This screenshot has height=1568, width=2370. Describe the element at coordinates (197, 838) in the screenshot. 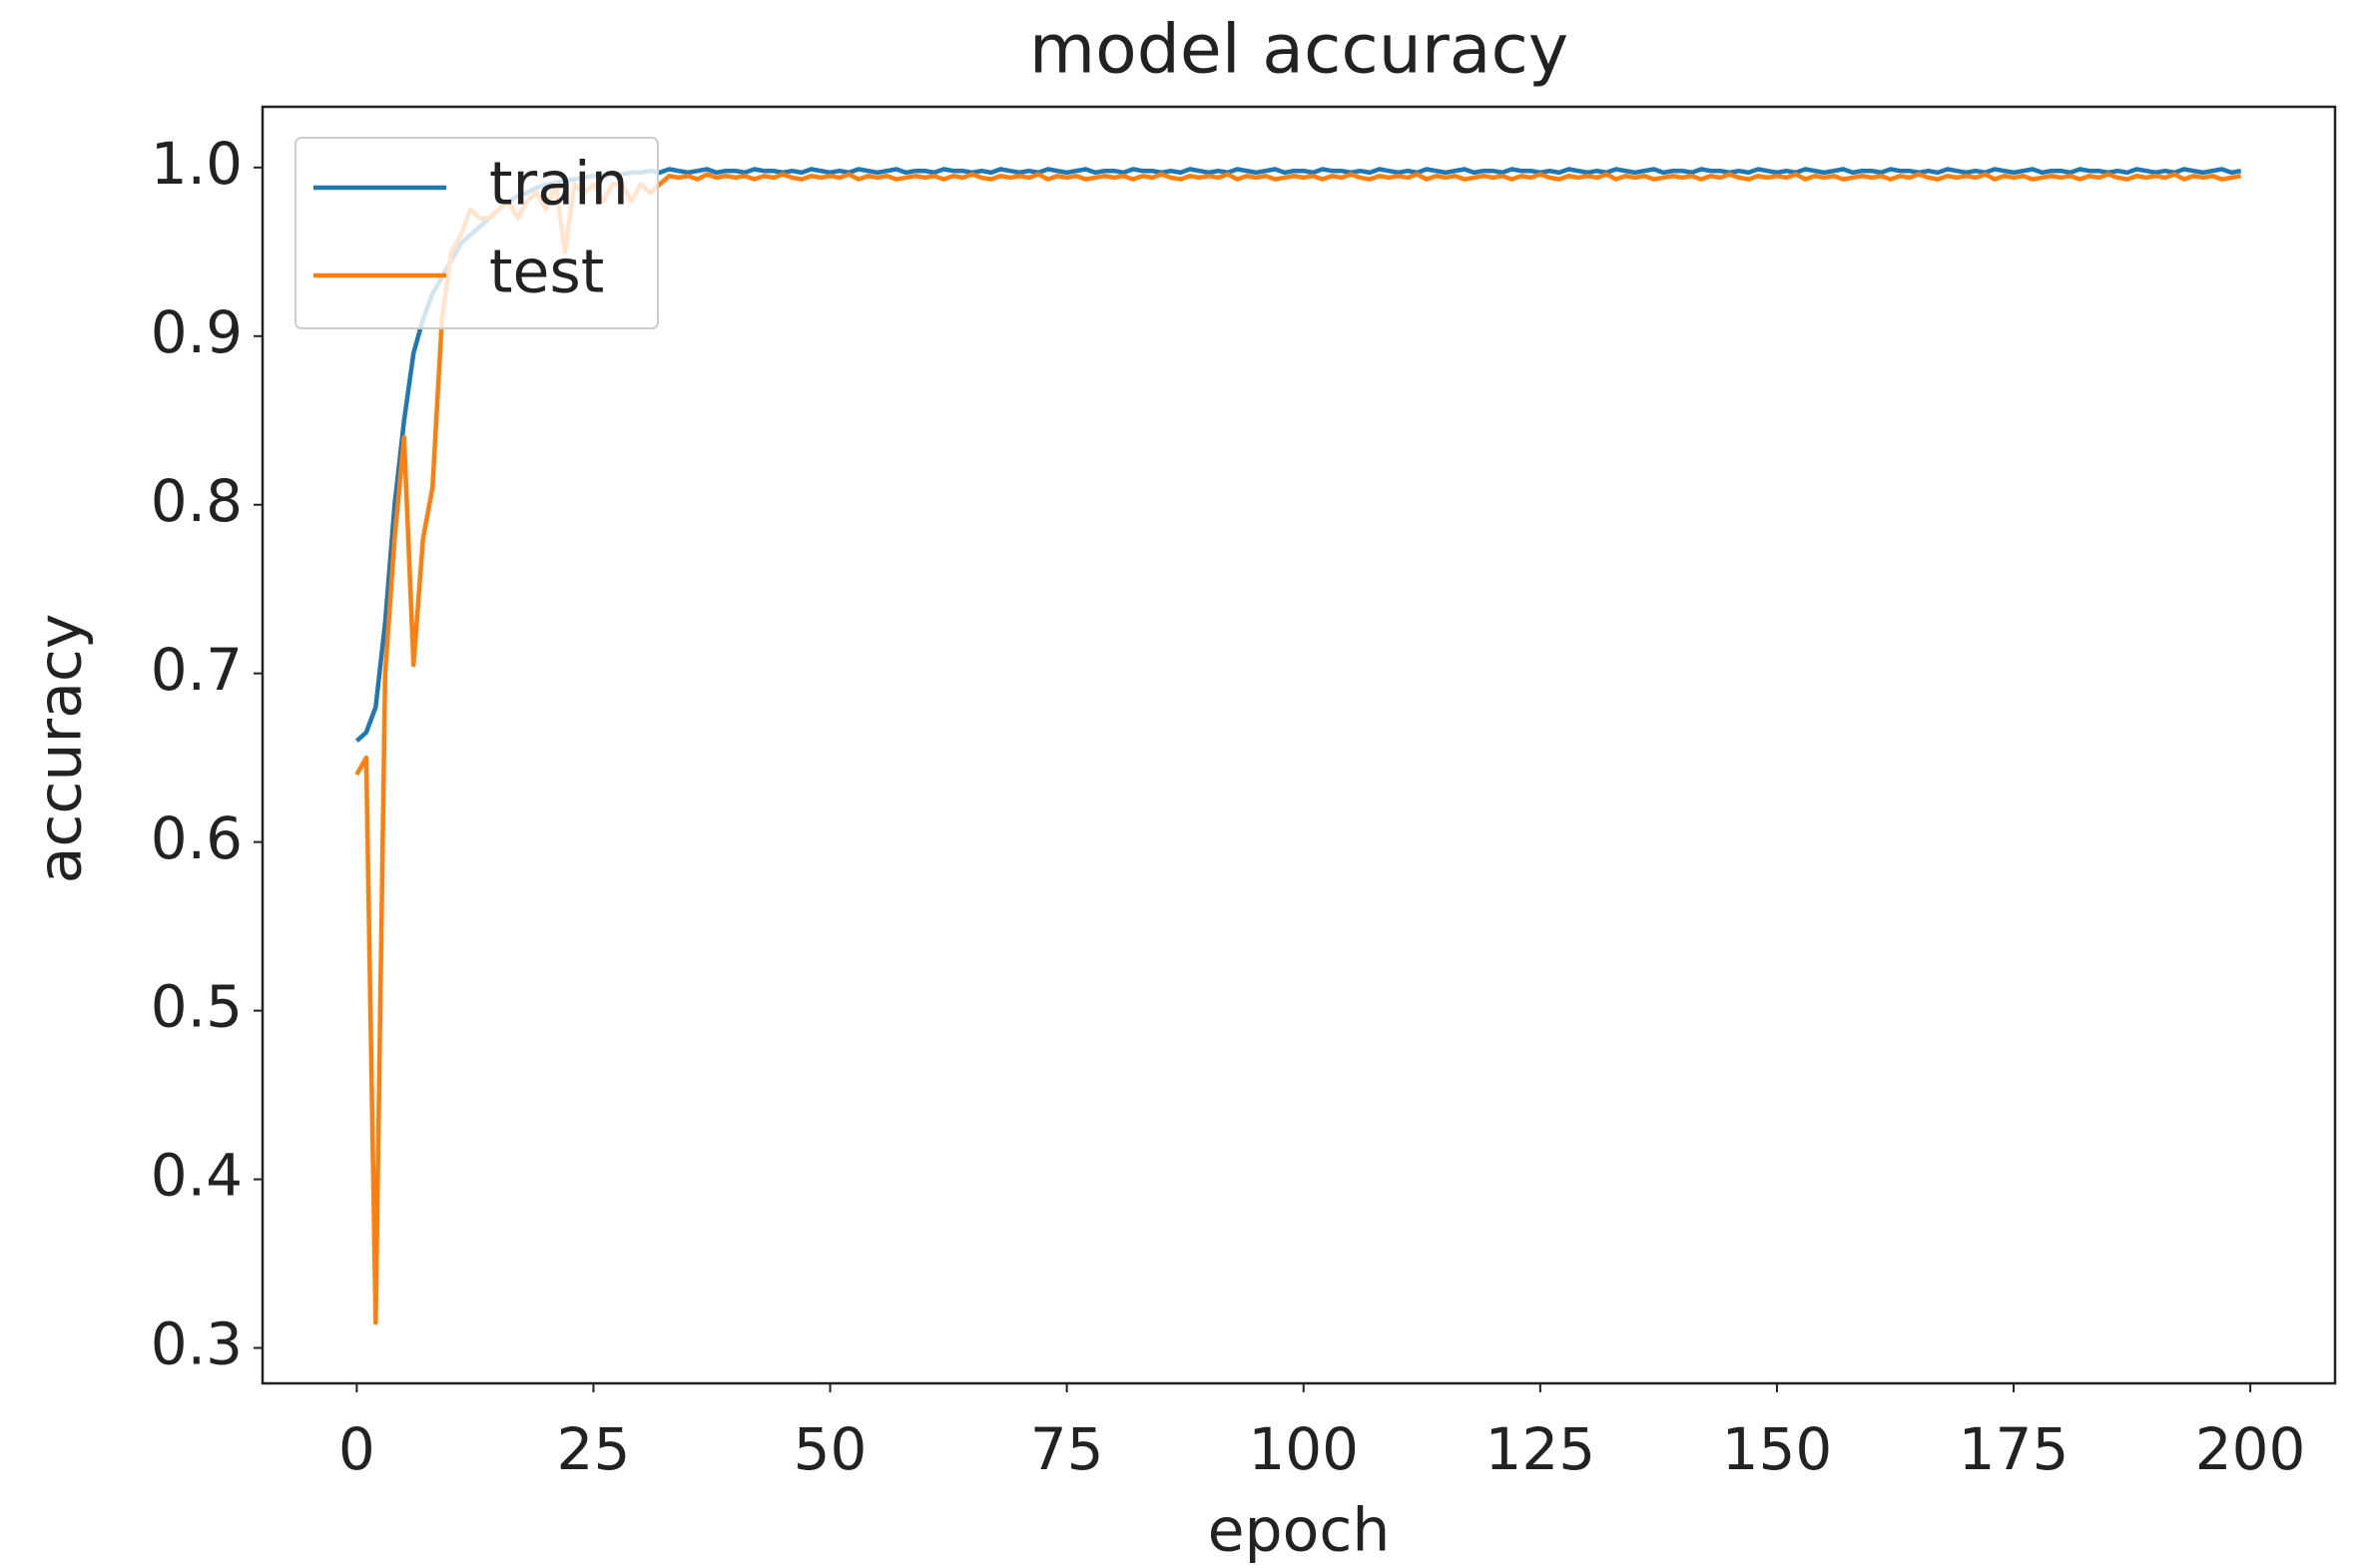

I see `y-tick-label: 0.6` at that location.